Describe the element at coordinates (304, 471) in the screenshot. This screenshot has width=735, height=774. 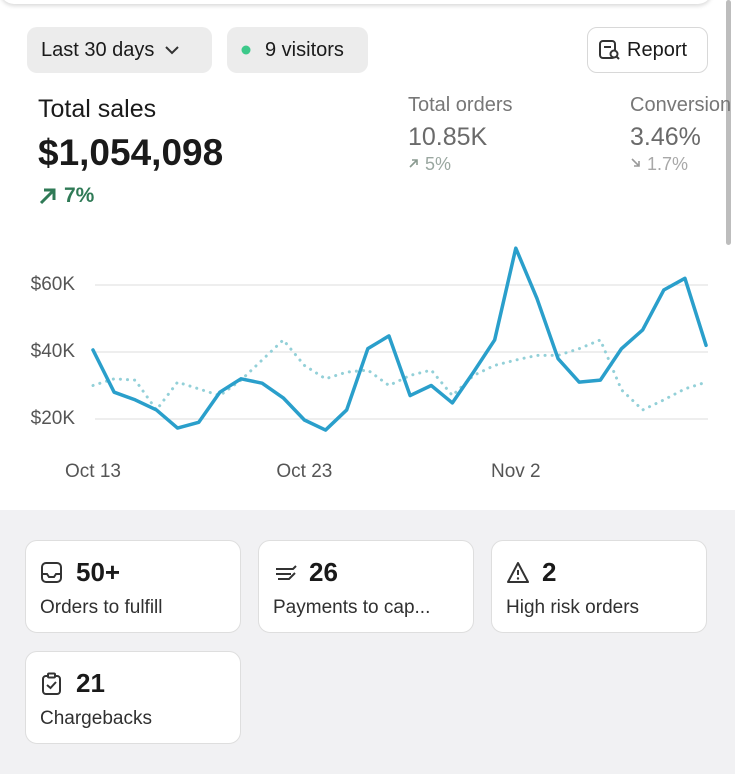
I see `x-tick-label: Oct 23` at that location.